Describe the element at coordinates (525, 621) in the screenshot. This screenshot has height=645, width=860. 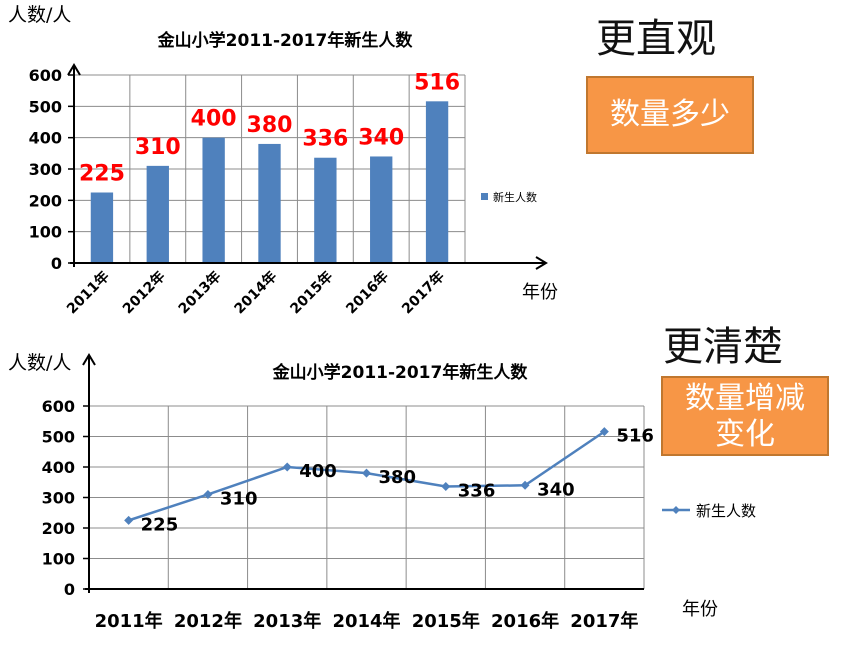
I see `line-x-tick-label: 2016年` at that location.